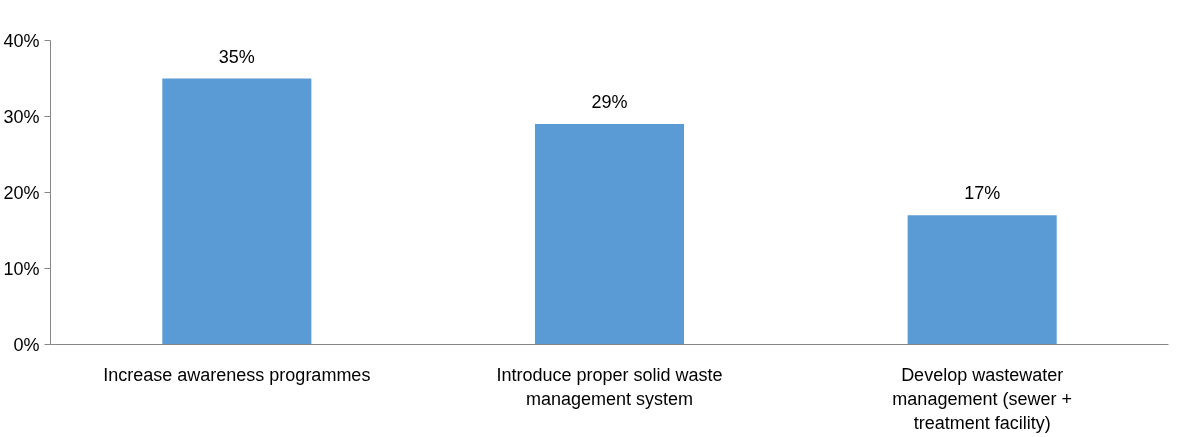 The image size is (1192, 437). Describe the element at coordinates (609, 102) in the screenshot. I see `data-label: 29%` at that location.